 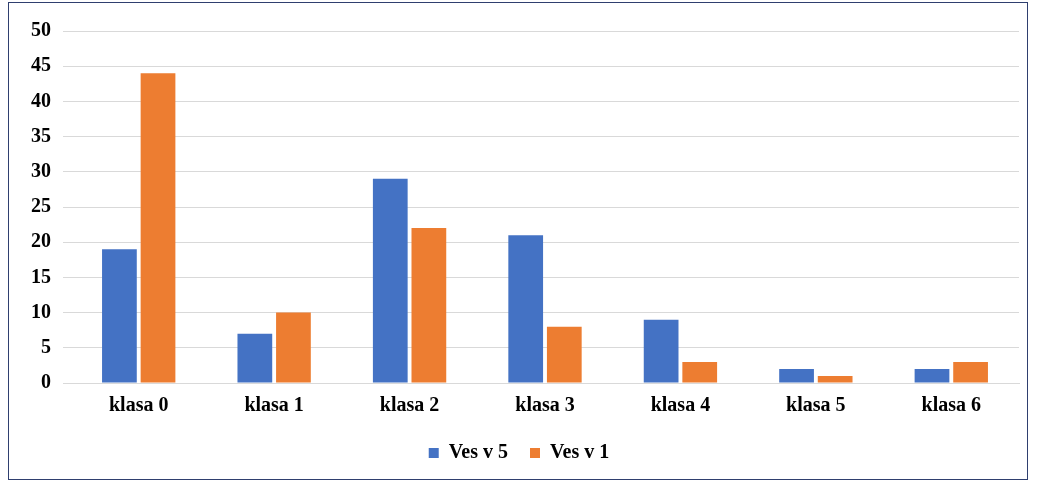 I want to click on y-tick-label: 40, so click(x=41, y=99).